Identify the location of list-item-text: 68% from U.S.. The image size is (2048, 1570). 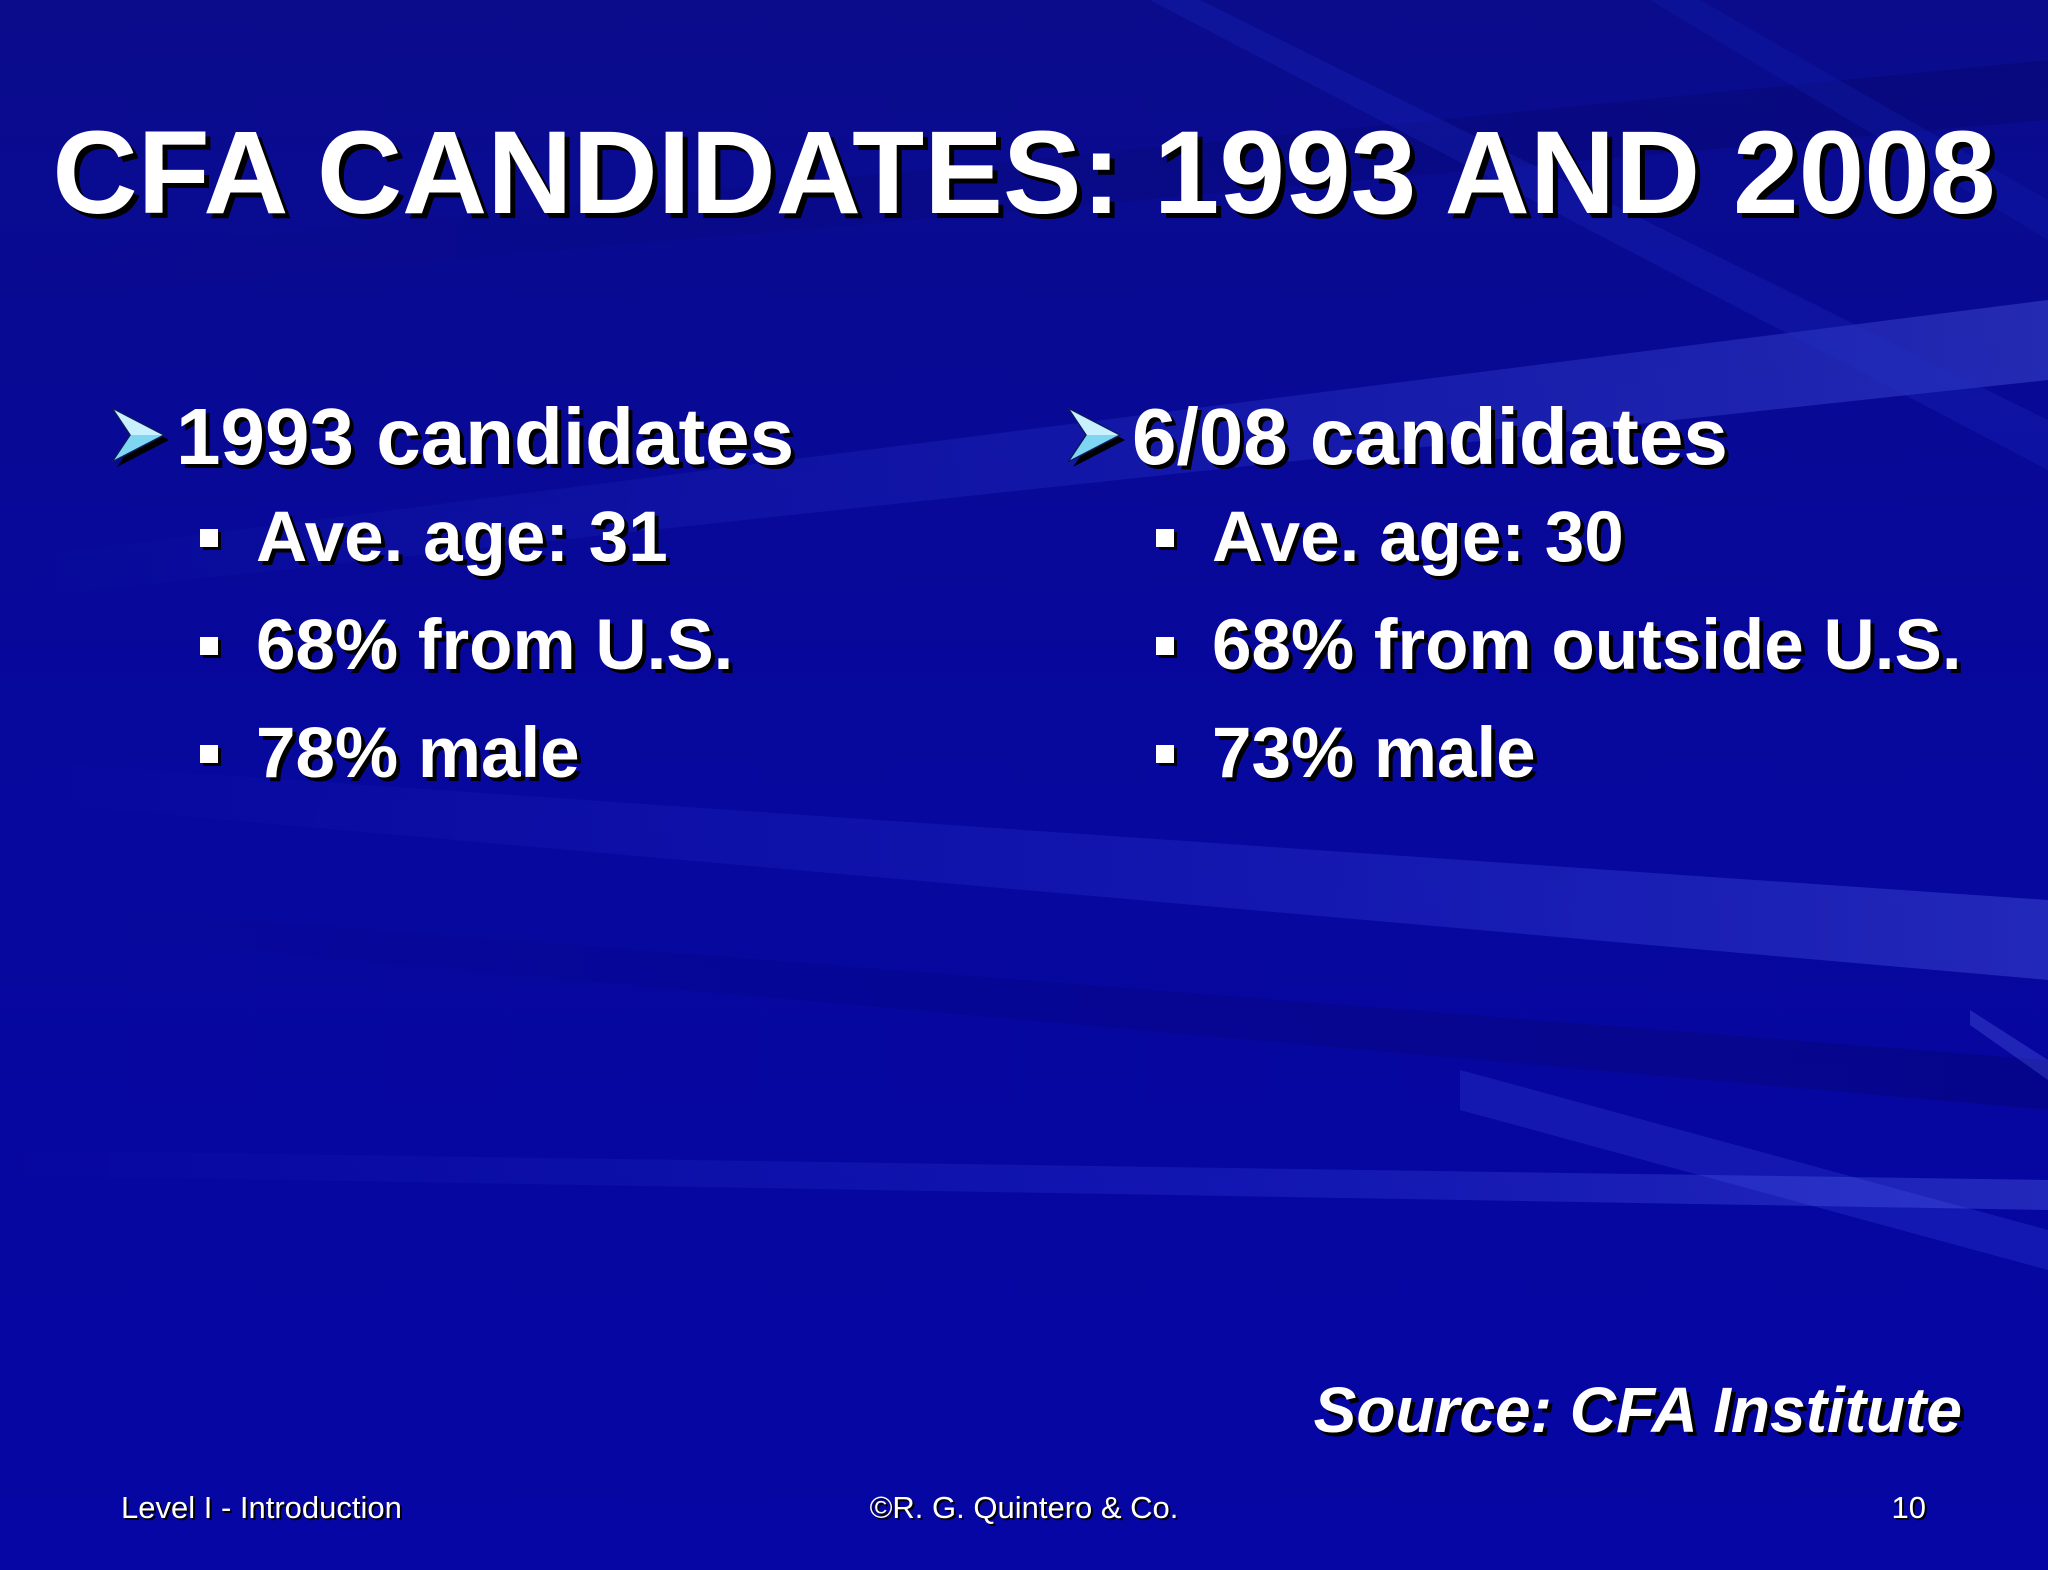
(495, 645).